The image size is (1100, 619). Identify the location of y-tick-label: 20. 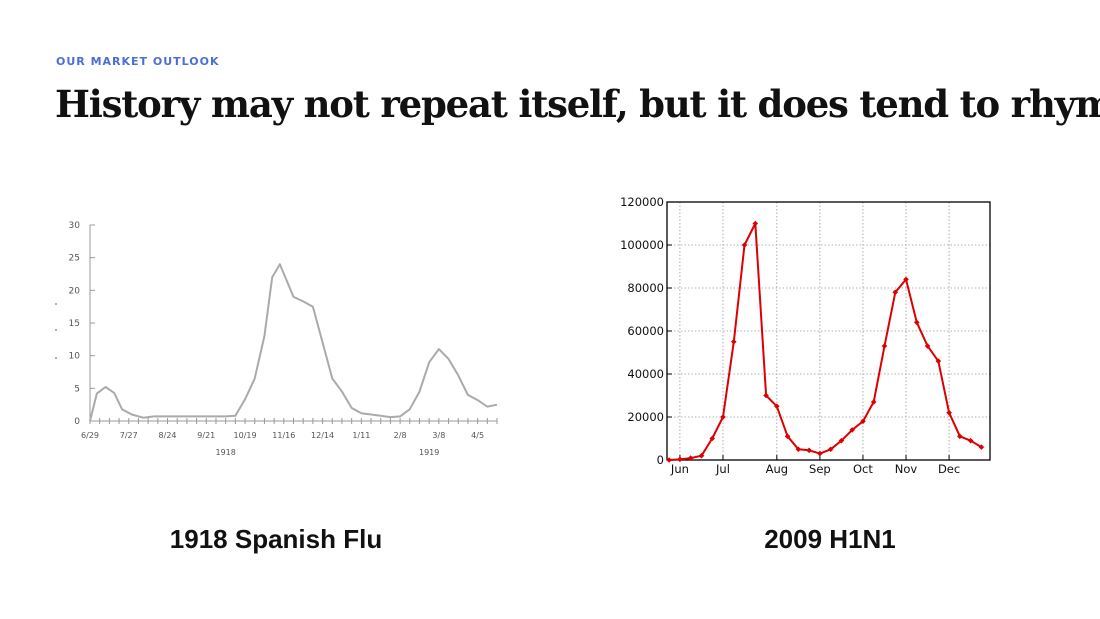
(75, 291).